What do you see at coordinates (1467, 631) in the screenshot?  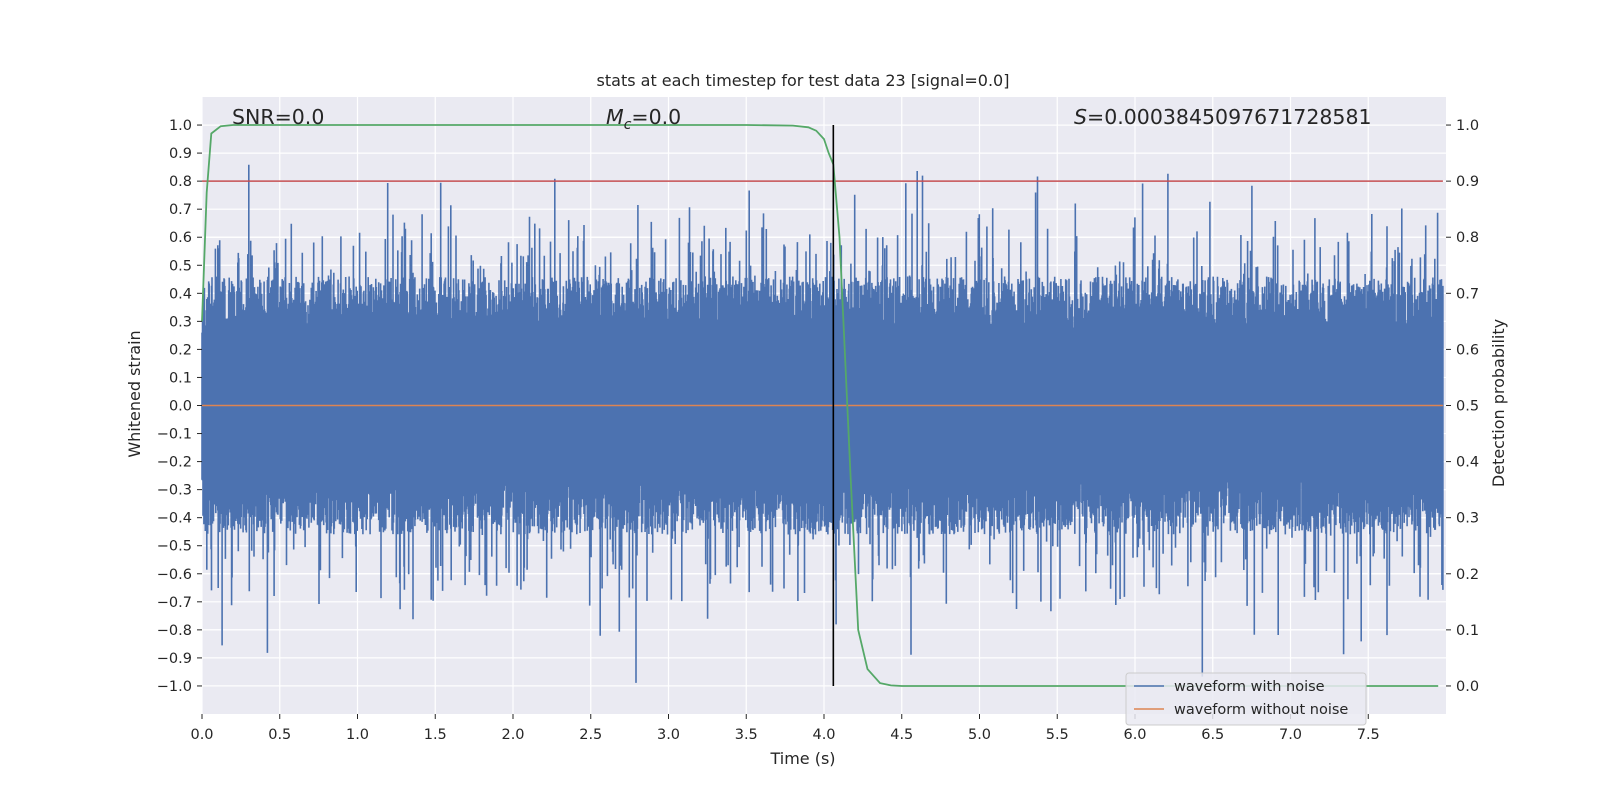 I see `y2-tick-label: 0.1` at bounding box center [1467, 631].